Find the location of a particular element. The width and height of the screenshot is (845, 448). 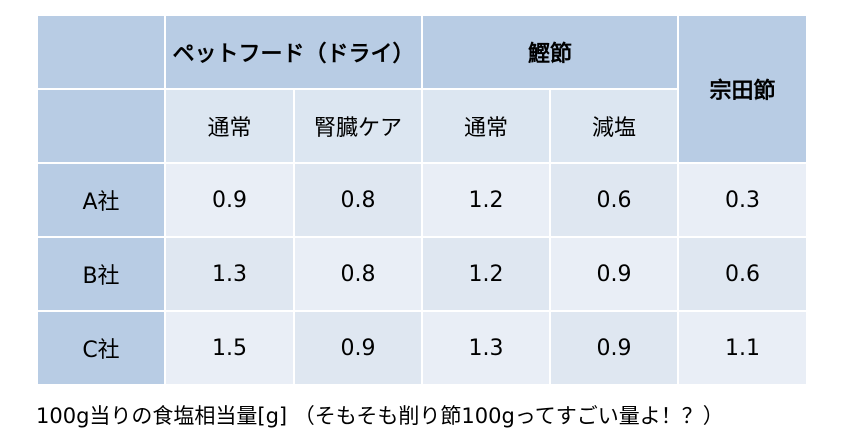

subheader-katsuo-regular: 通常 is located at coordinates (486, 126).